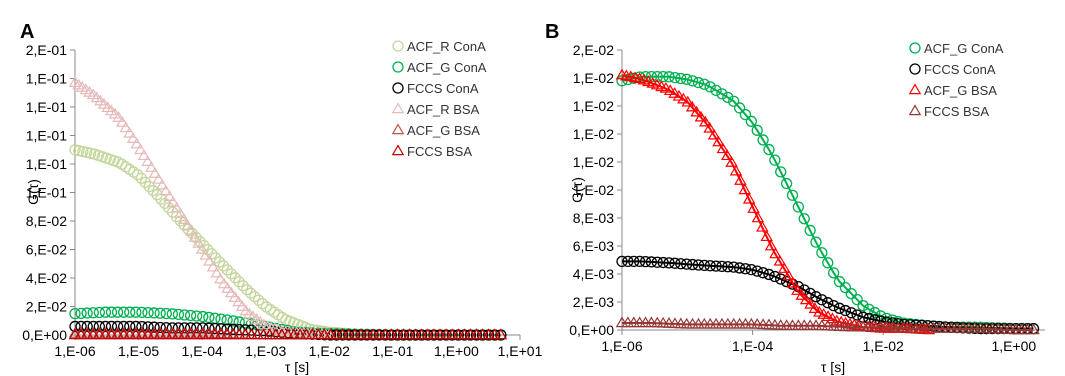 This screenshot has height=376, width=1065. I want to click on y-tick-label: 6,E-03, so click(593, 246).